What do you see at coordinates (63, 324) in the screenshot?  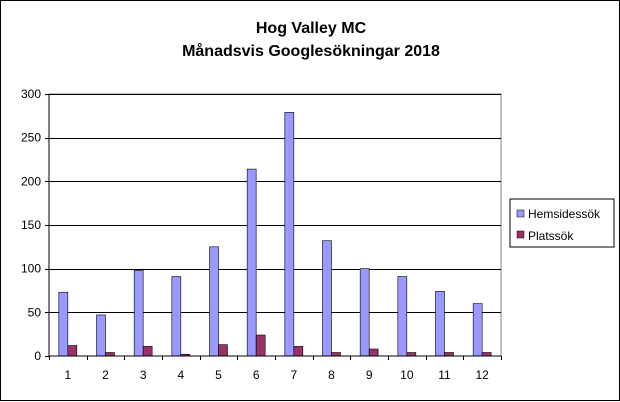 I see `bar-s0-c1` at bounding box center [63, 324].